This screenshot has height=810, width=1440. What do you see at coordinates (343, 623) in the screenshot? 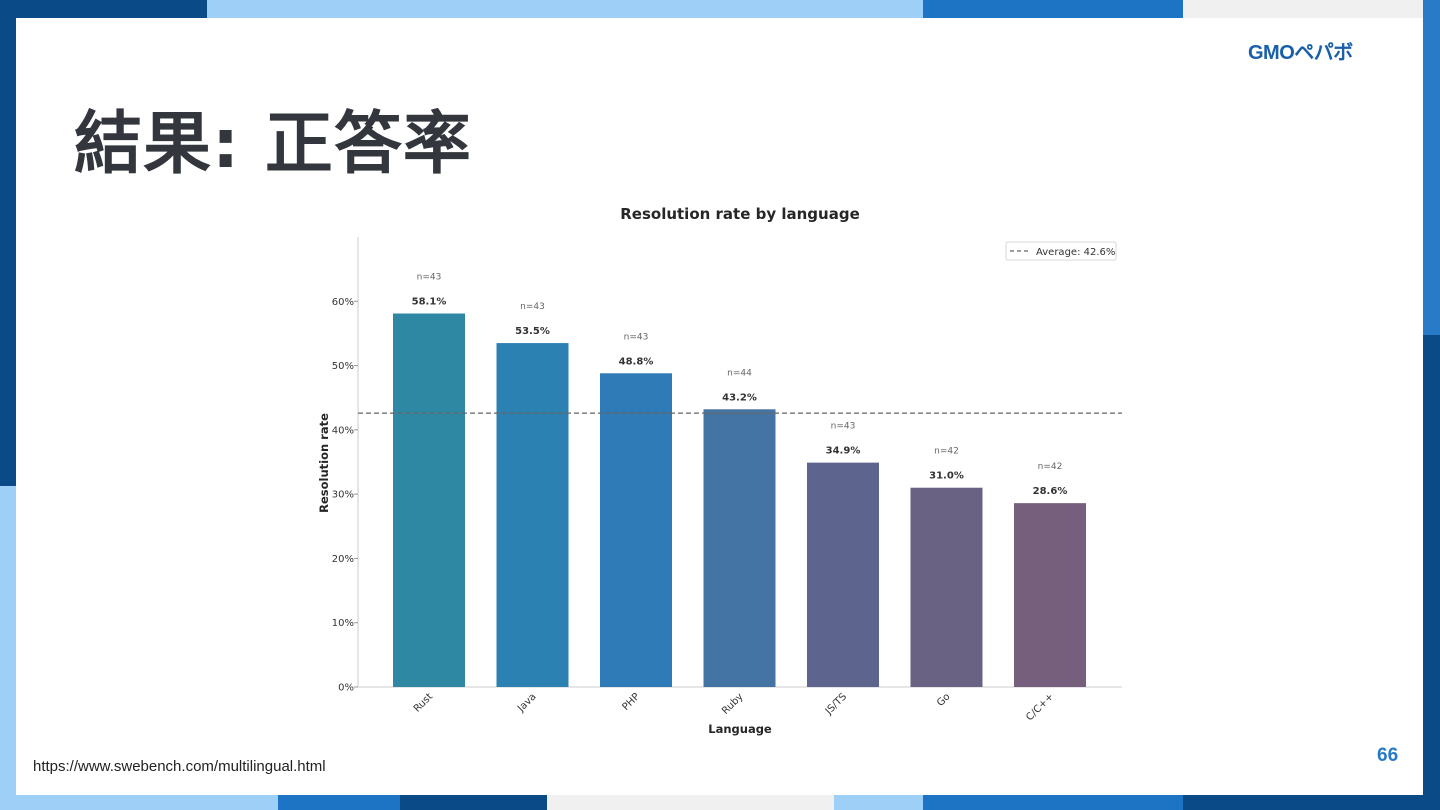
I see `y-tick-label: 10%` at bounding box center [343, 623].